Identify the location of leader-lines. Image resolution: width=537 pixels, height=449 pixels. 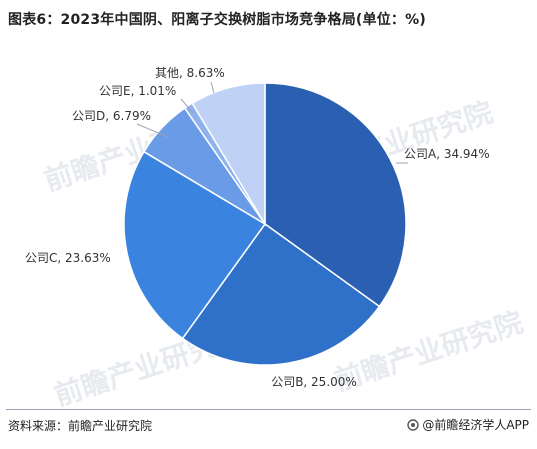
(272, 122).